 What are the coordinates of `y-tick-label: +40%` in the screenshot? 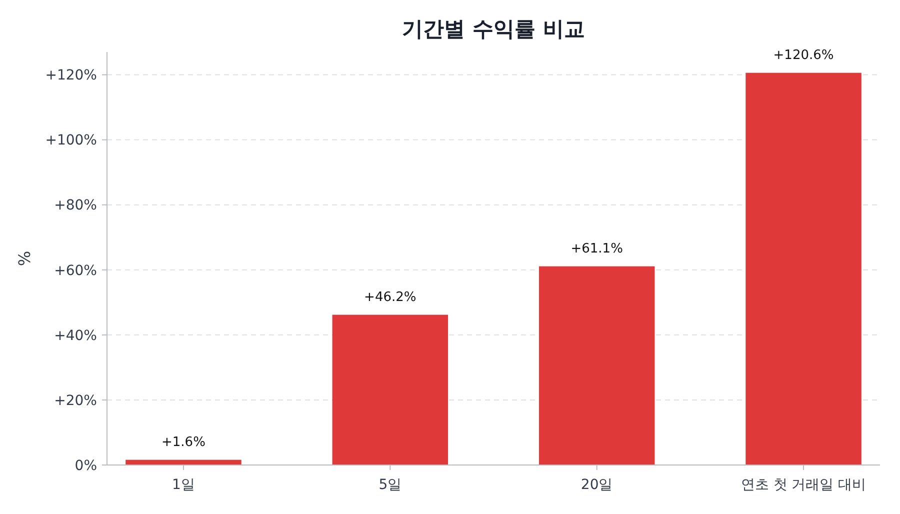 It's located at (75, 336).